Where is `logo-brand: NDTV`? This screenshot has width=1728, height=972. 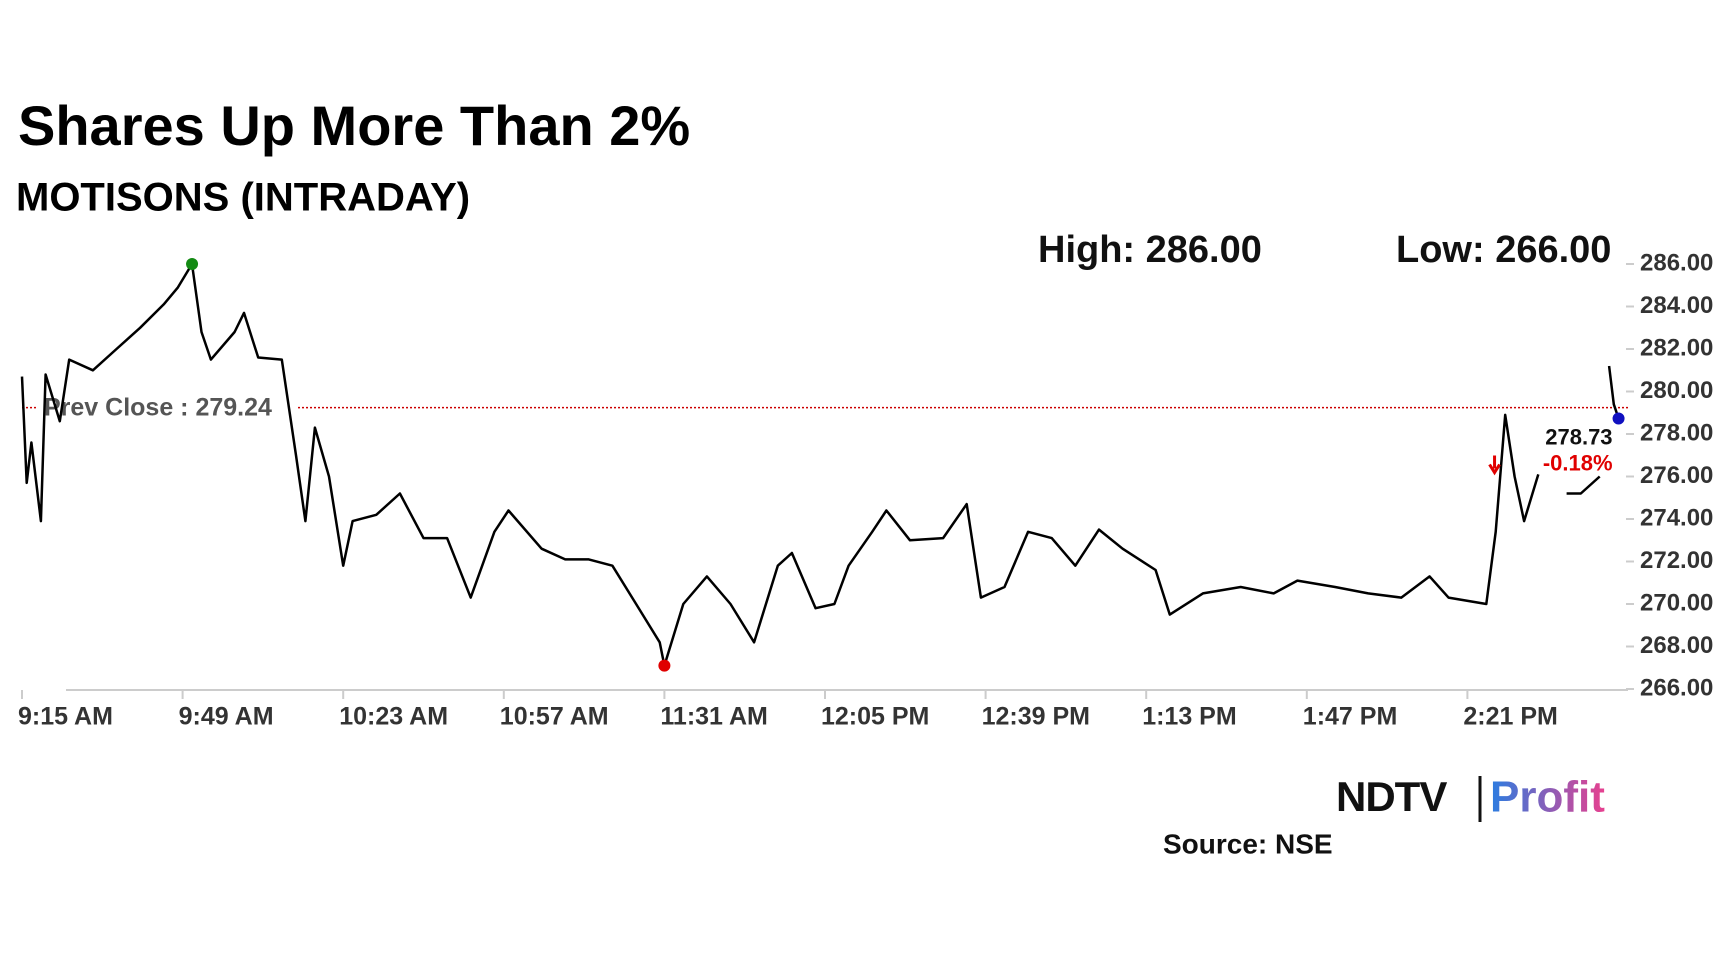 logo-brand: NDTV is located at coordinates (1391, 796).